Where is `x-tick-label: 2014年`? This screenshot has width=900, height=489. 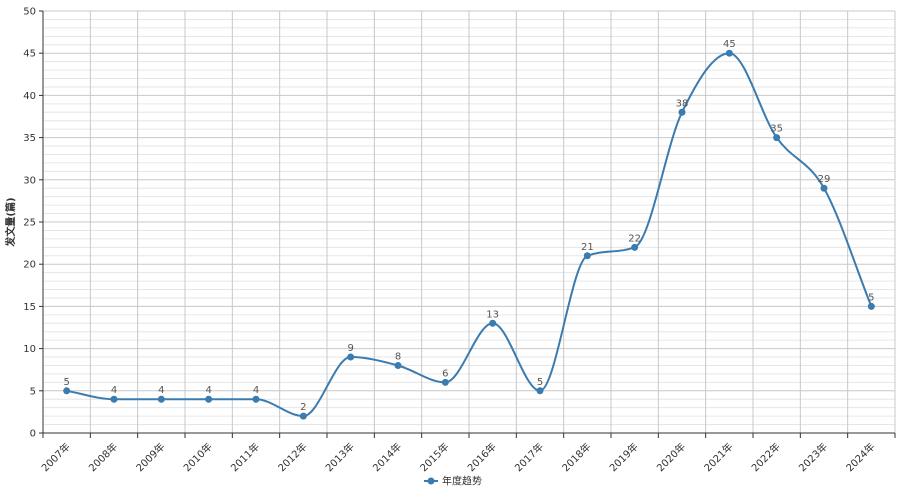 x-tick-label: 2014年 is located at coordinates (387, 457).